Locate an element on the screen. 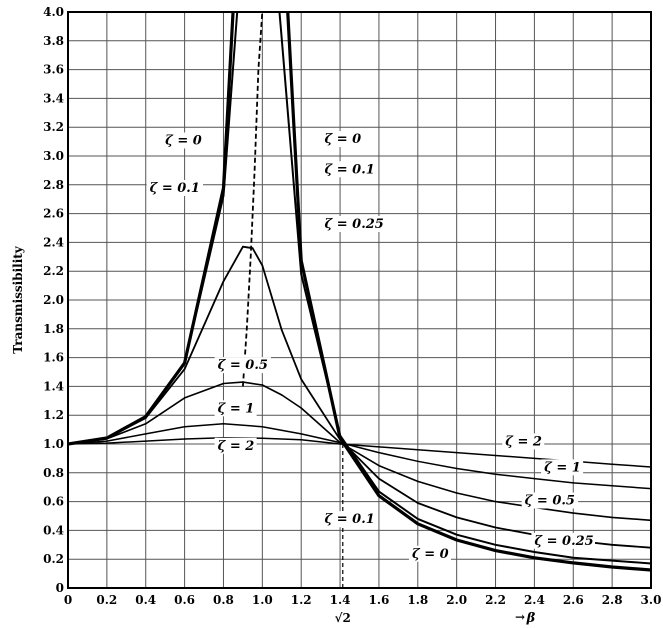 The width and height of the screenshot is (663, 628). y-tick-label: 1.6 is located at coordinates (53, 358).